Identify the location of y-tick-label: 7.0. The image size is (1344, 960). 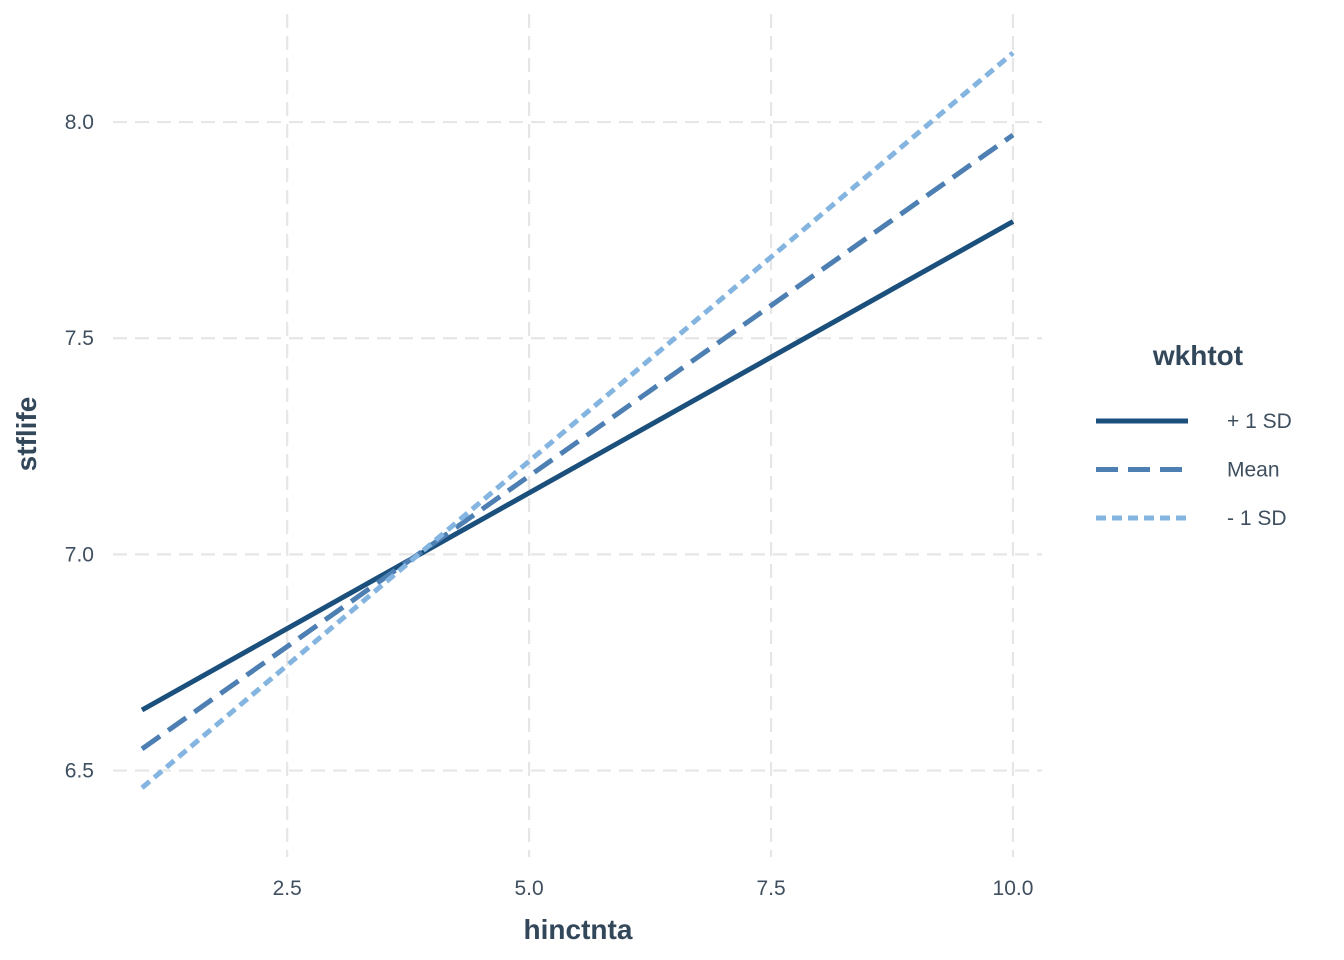
(79, 554).